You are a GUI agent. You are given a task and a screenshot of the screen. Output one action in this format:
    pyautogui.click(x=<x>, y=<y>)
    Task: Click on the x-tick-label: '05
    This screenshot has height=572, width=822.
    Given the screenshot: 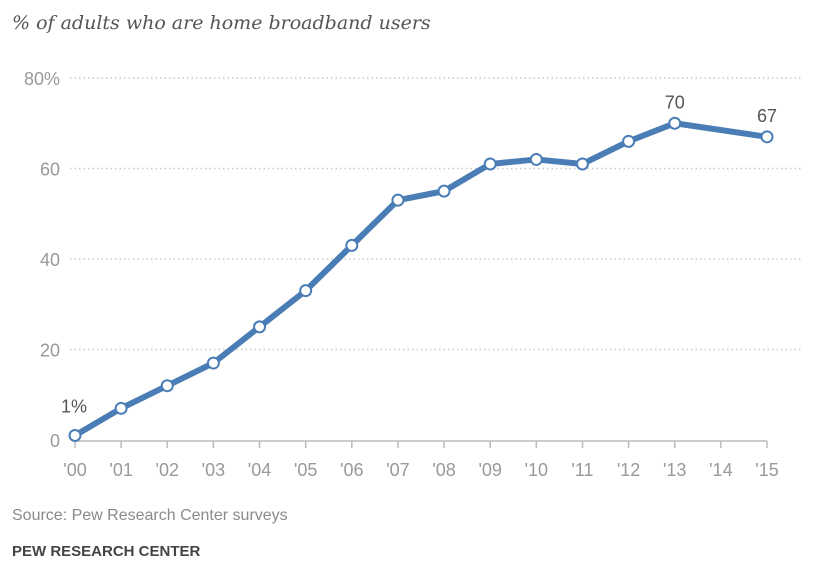 What is the action you would take?
    pyautogui.click(x=305, y=470)
    